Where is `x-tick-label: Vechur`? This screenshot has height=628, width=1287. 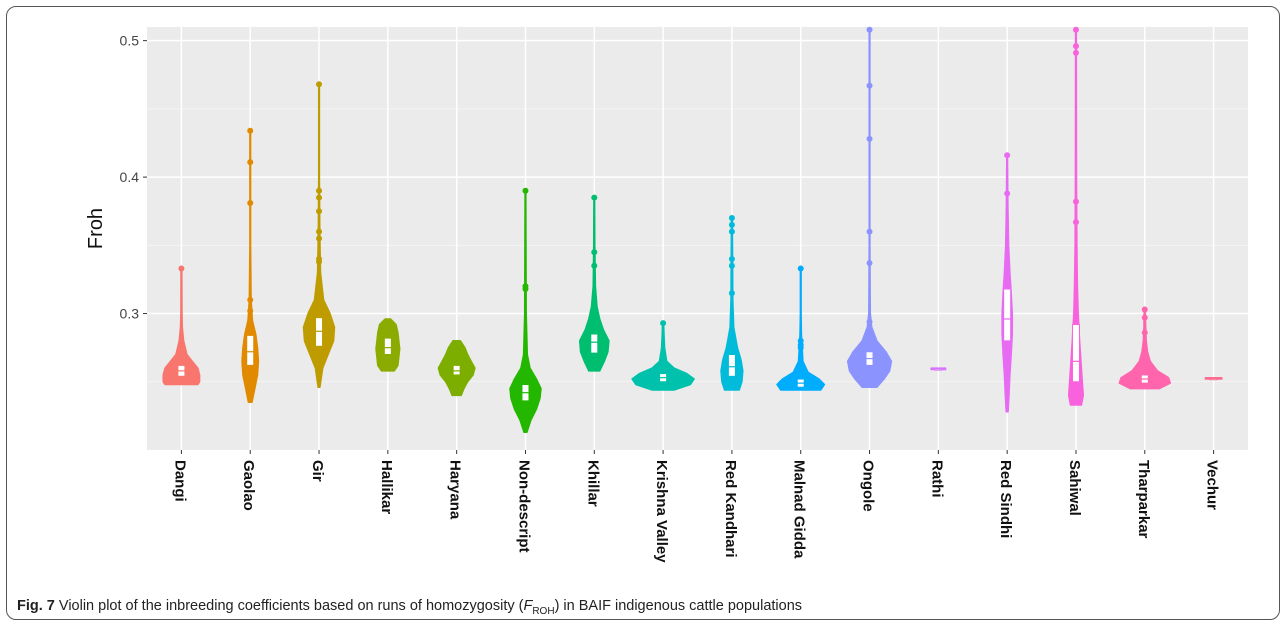
x-tick-label: Vechur is located at coordinates (1212, 485).